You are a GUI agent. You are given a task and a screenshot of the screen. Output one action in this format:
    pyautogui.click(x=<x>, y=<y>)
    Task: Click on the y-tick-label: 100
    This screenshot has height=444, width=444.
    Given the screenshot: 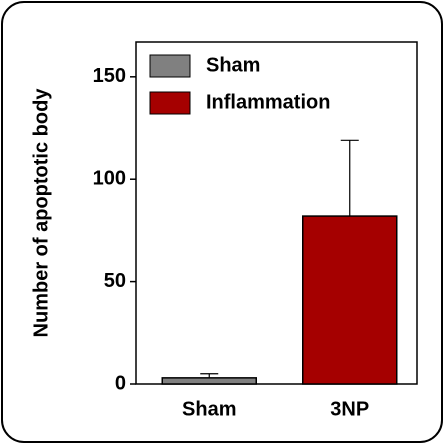 What is the action you would take?
    pyautogui.click(x=109, y=178)
    